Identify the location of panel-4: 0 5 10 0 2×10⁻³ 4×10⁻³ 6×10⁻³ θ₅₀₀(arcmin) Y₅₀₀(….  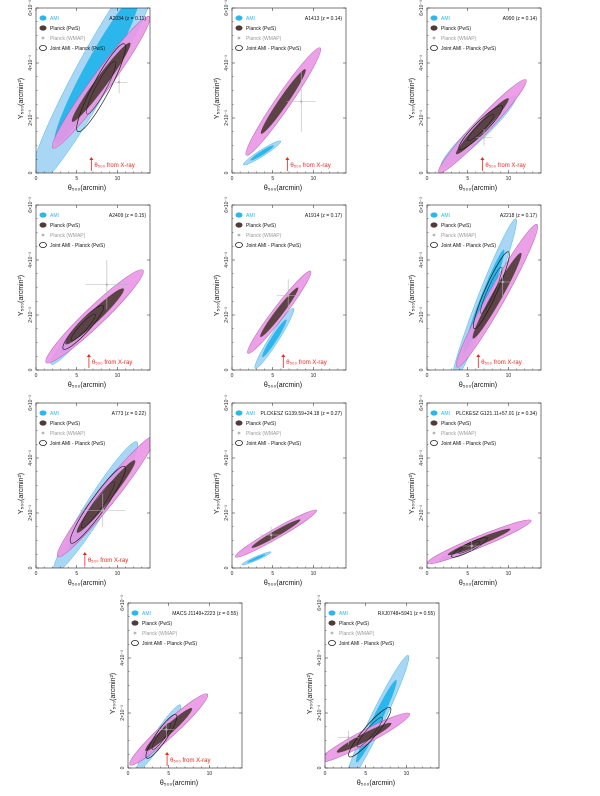
(280, 293).